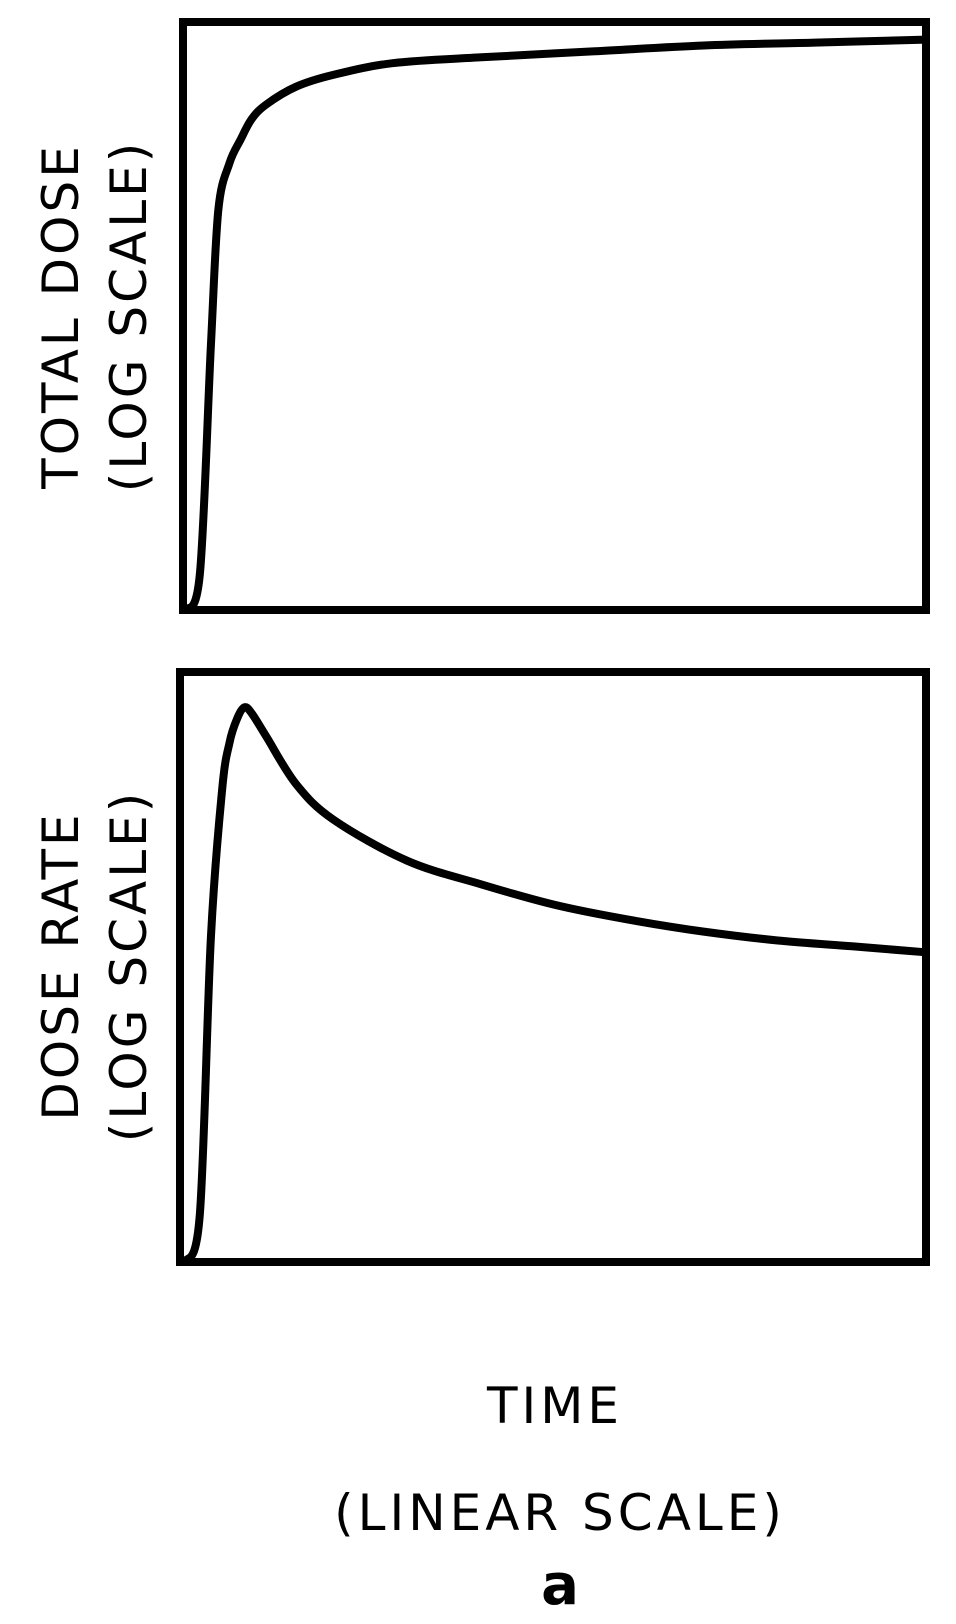  I want to click on bottom-y-label-line2: (LOG SCALE), so click(129, 966).